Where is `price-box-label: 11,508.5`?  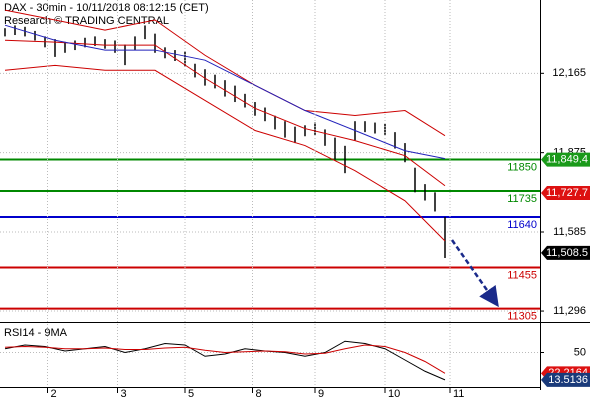 price-box-label: 11,508.5 is located at coordinates (567, 253).